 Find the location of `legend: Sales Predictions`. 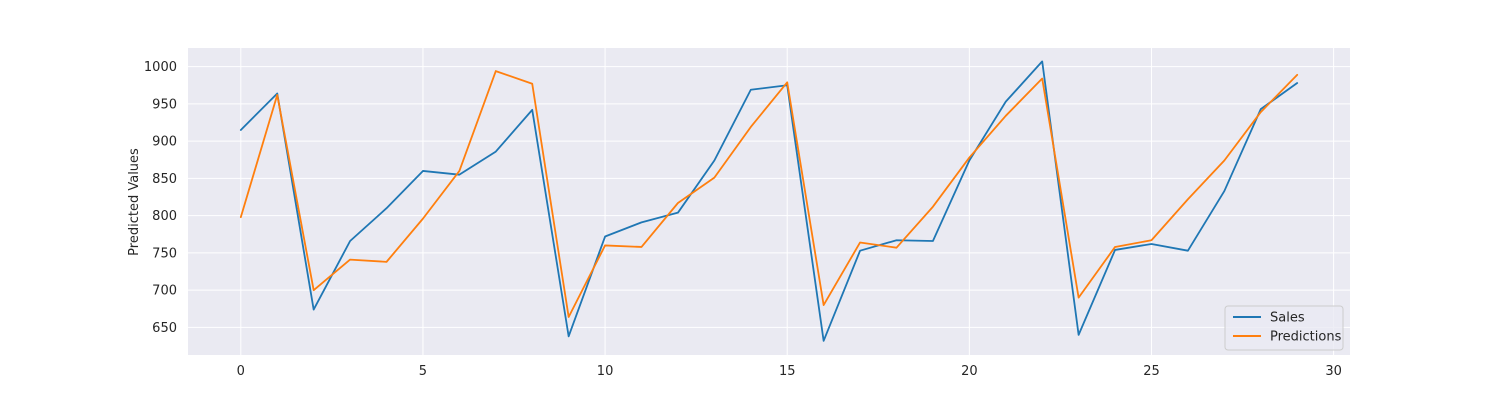

legend: Sales Predictions is located at coordinates (1284, 328).